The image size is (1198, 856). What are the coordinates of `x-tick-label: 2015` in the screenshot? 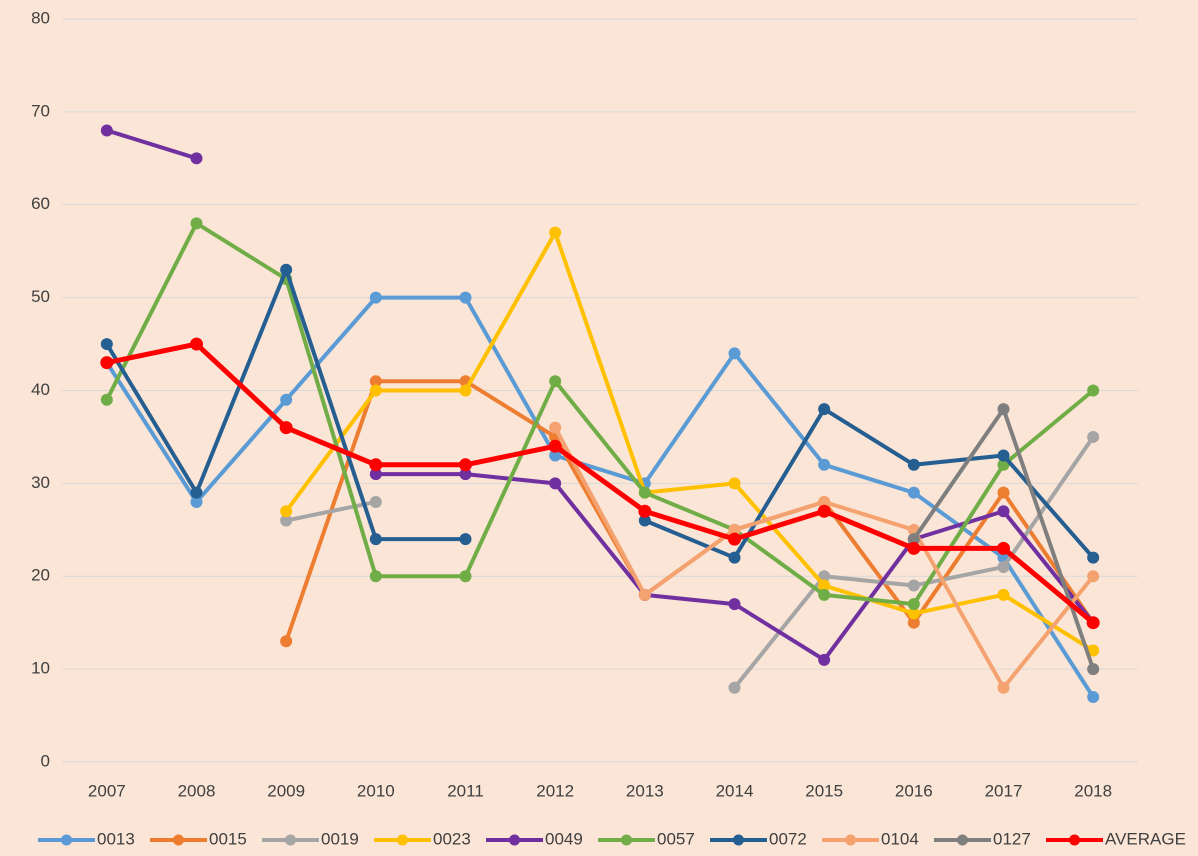 It's located at (824, 790).